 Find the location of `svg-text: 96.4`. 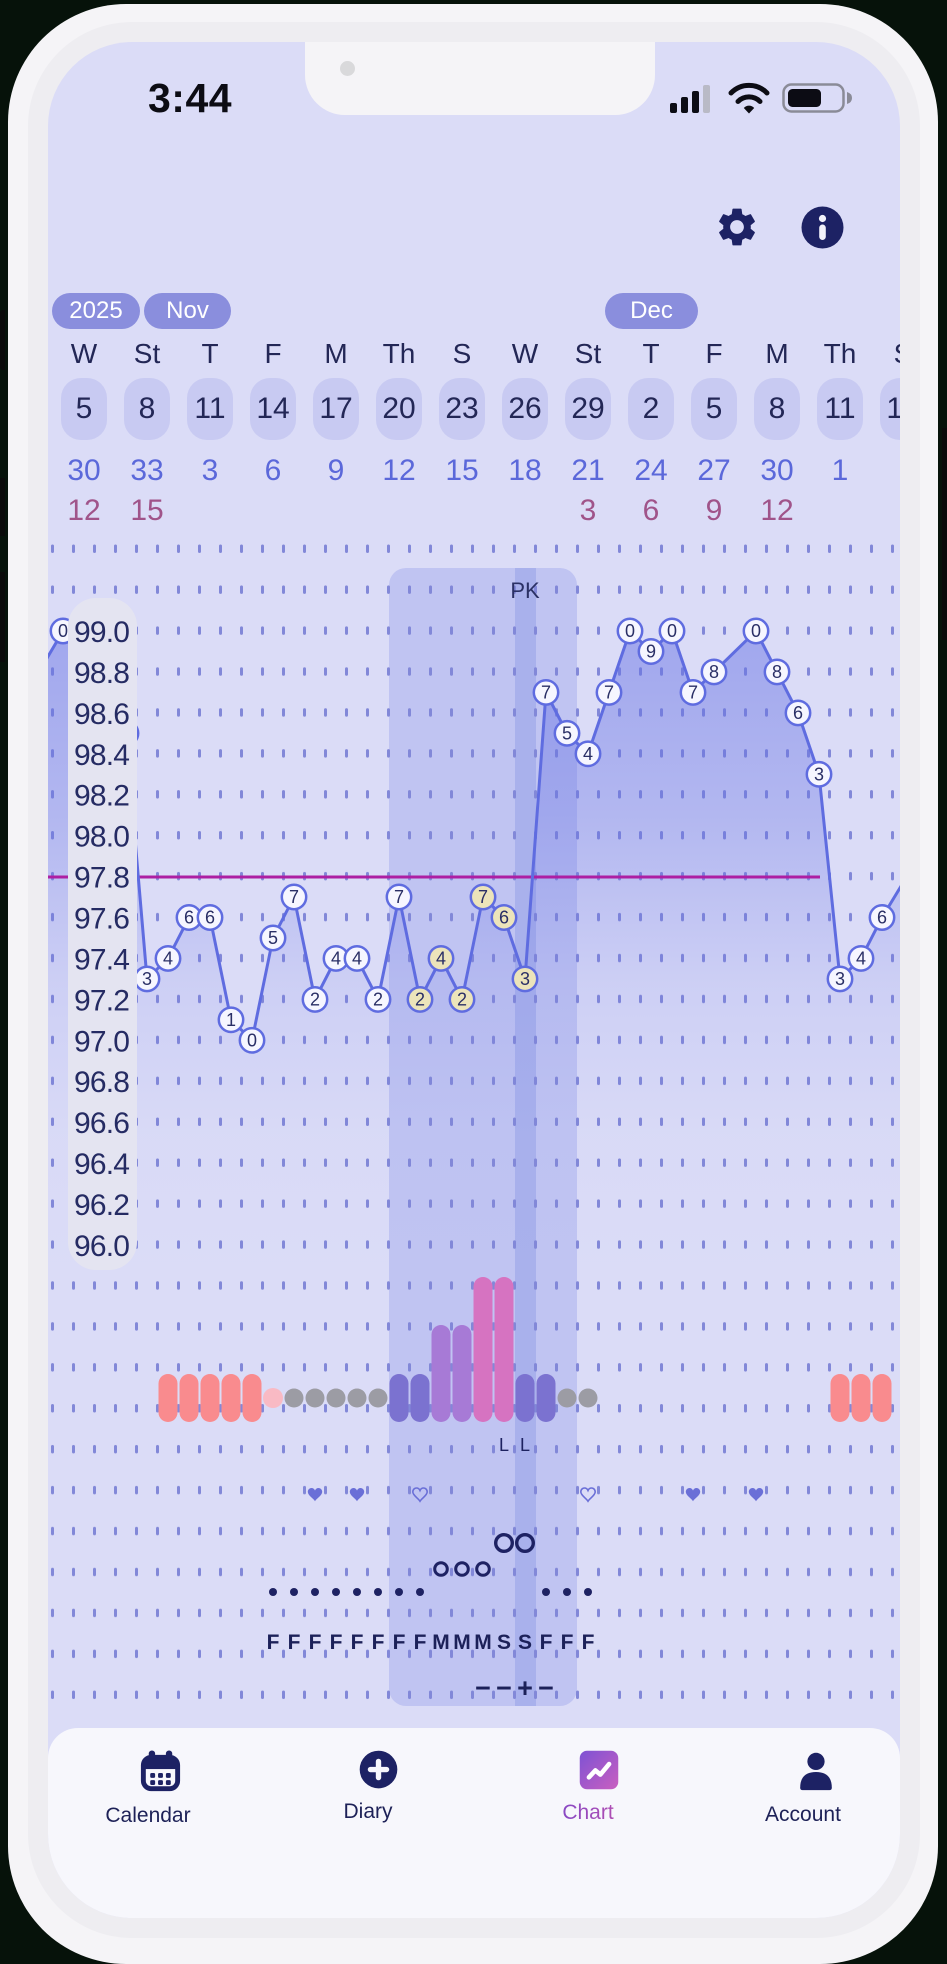

svg-text: 96.4 is located at coordinates (101, 1164).